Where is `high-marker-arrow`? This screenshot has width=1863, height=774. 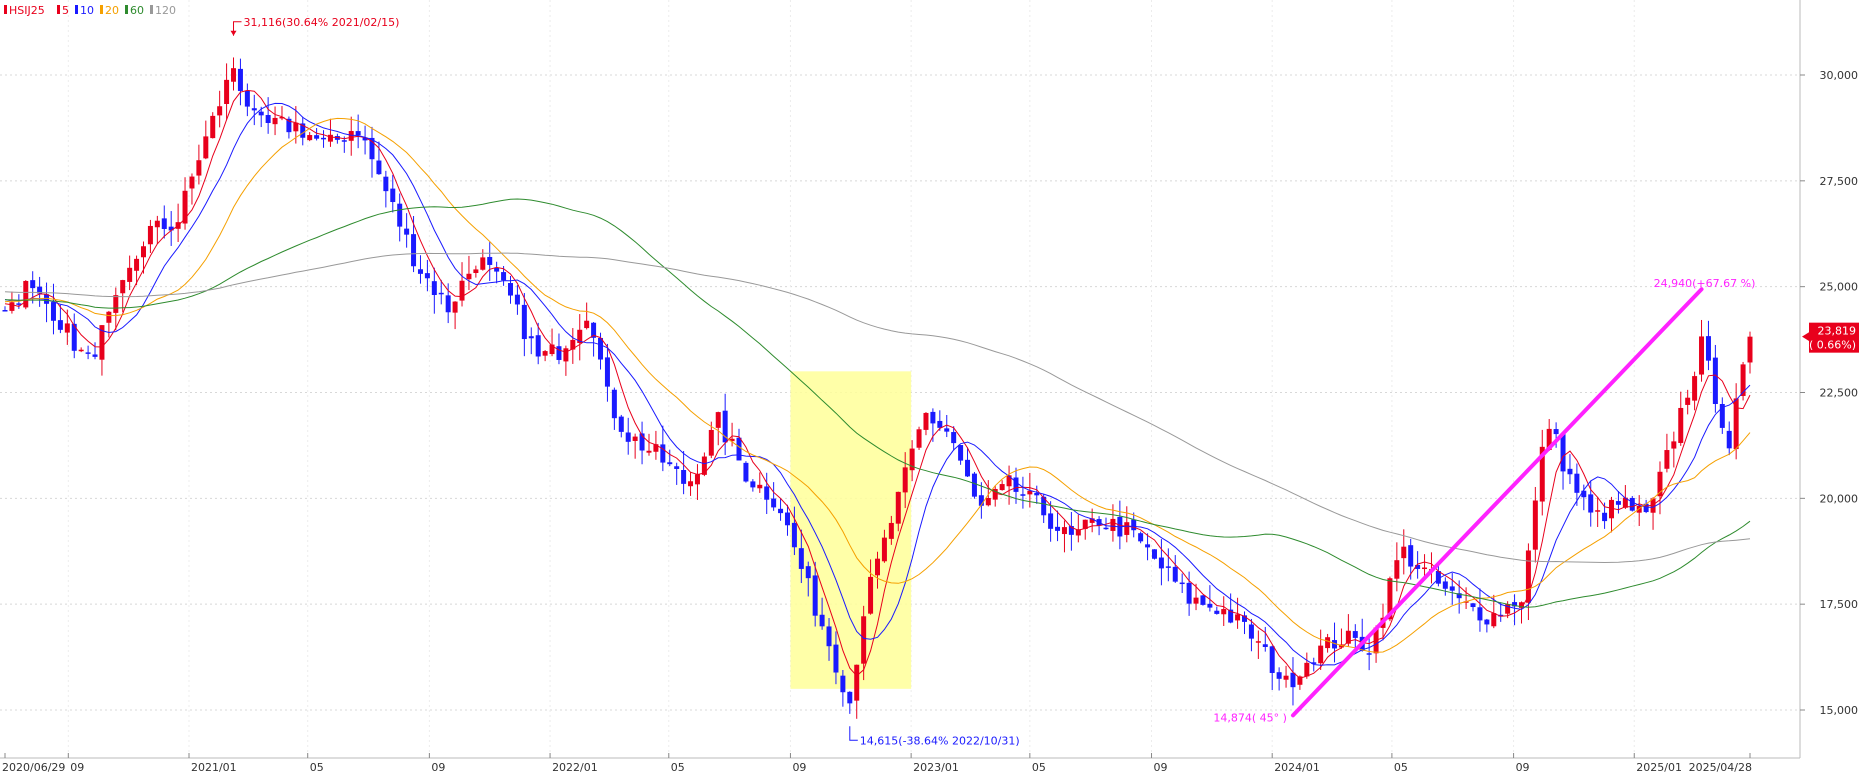 high-marker-arrow is located at coordinates (233, 33).